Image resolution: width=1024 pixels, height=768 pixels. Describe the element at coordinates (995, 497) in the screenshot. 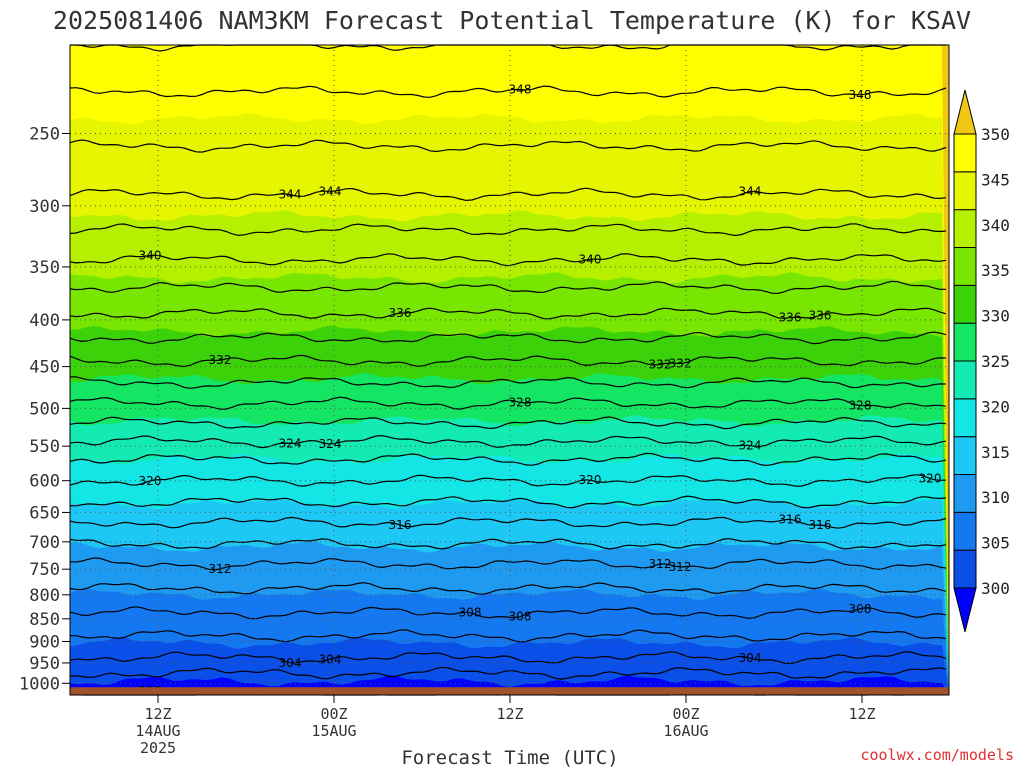

I see `colorbar-tick-label: 310` at that location.